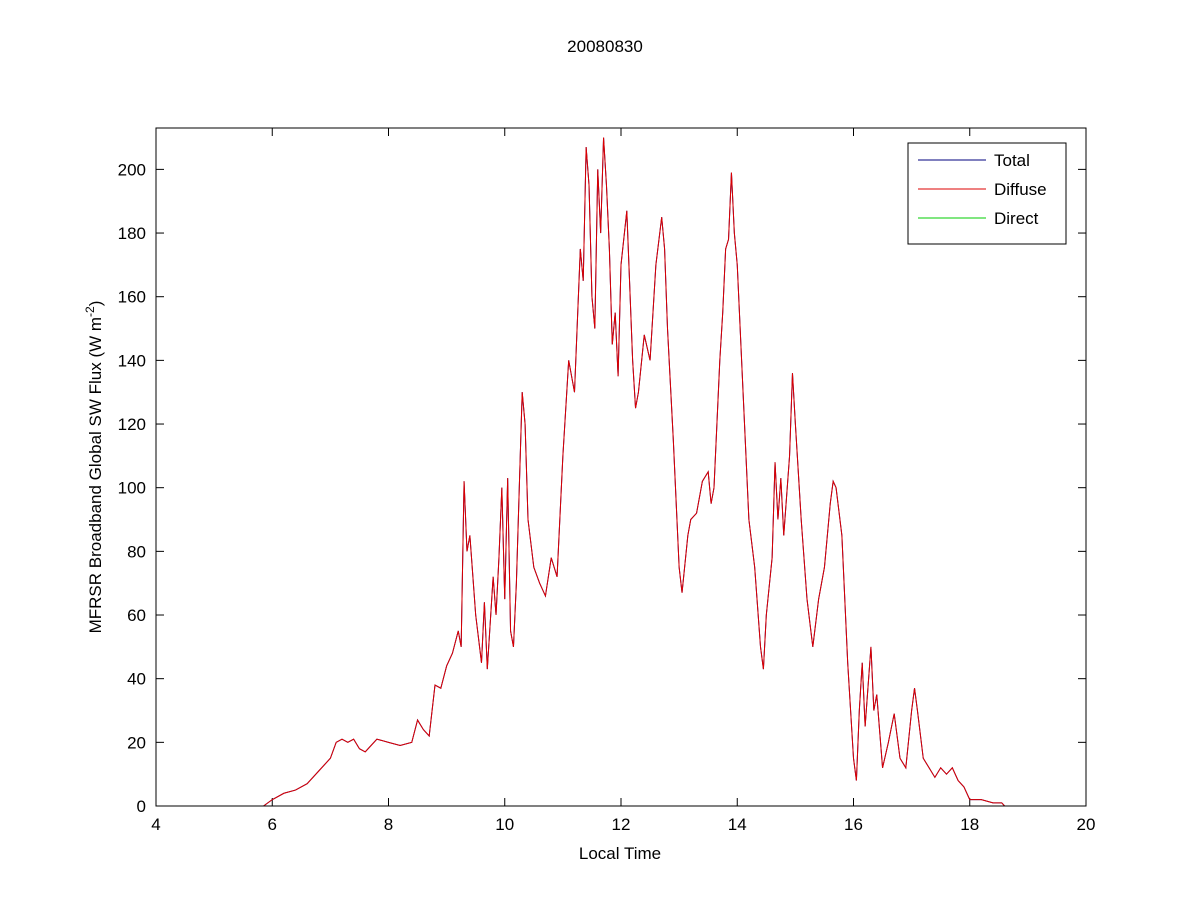  Describe the element at coordinates (95, 475) in the screenshot. I see `y-label-main: MFRSR Broadband Global SW Flux (W m` at that location.